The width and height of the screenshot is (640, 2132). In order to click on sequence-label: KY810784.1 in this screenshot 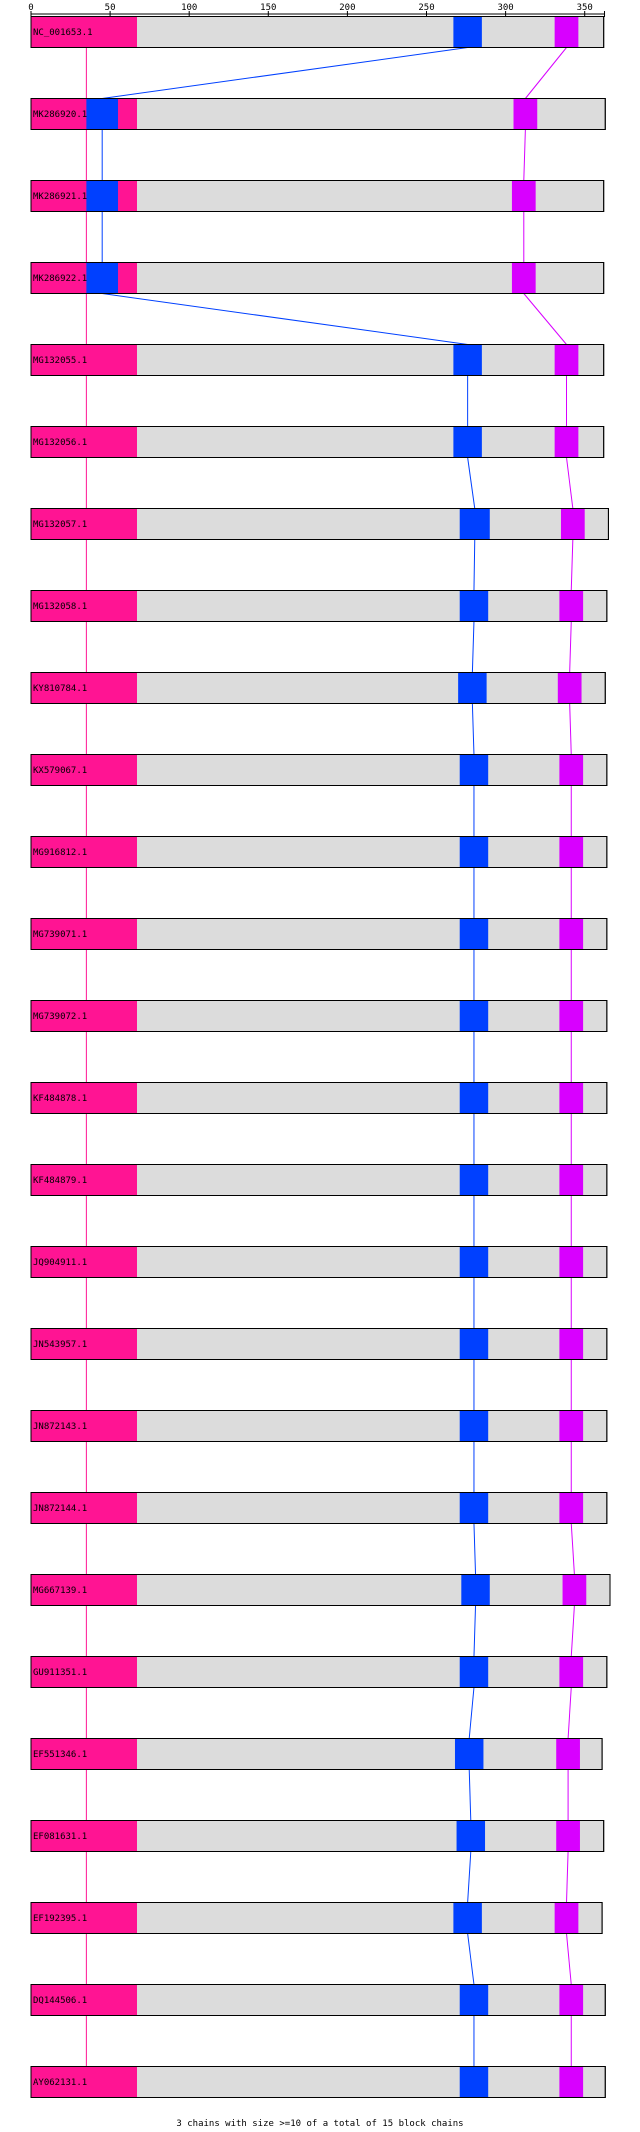, I will do `click(60, 689)`.